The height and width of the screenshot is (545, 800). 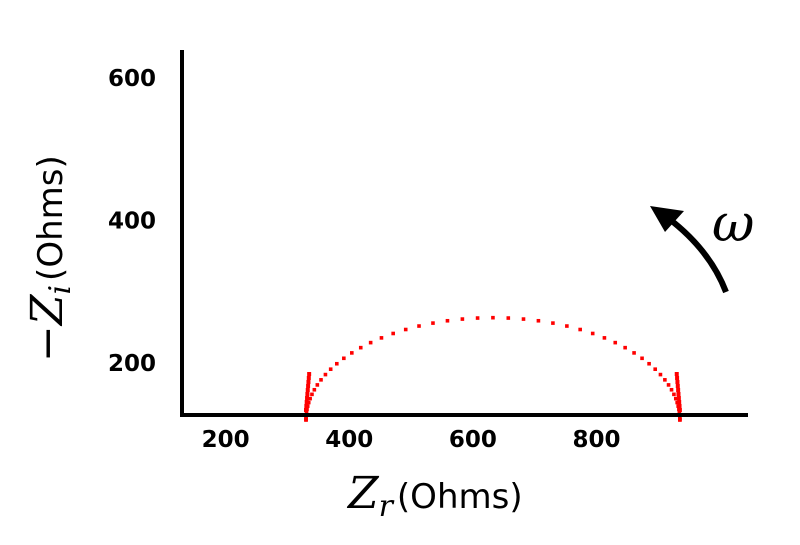 What do you see at coordinates (667, 219) in the screenshot?
I see `omega-arrow-head-icon` at bounding box center [667, 219].